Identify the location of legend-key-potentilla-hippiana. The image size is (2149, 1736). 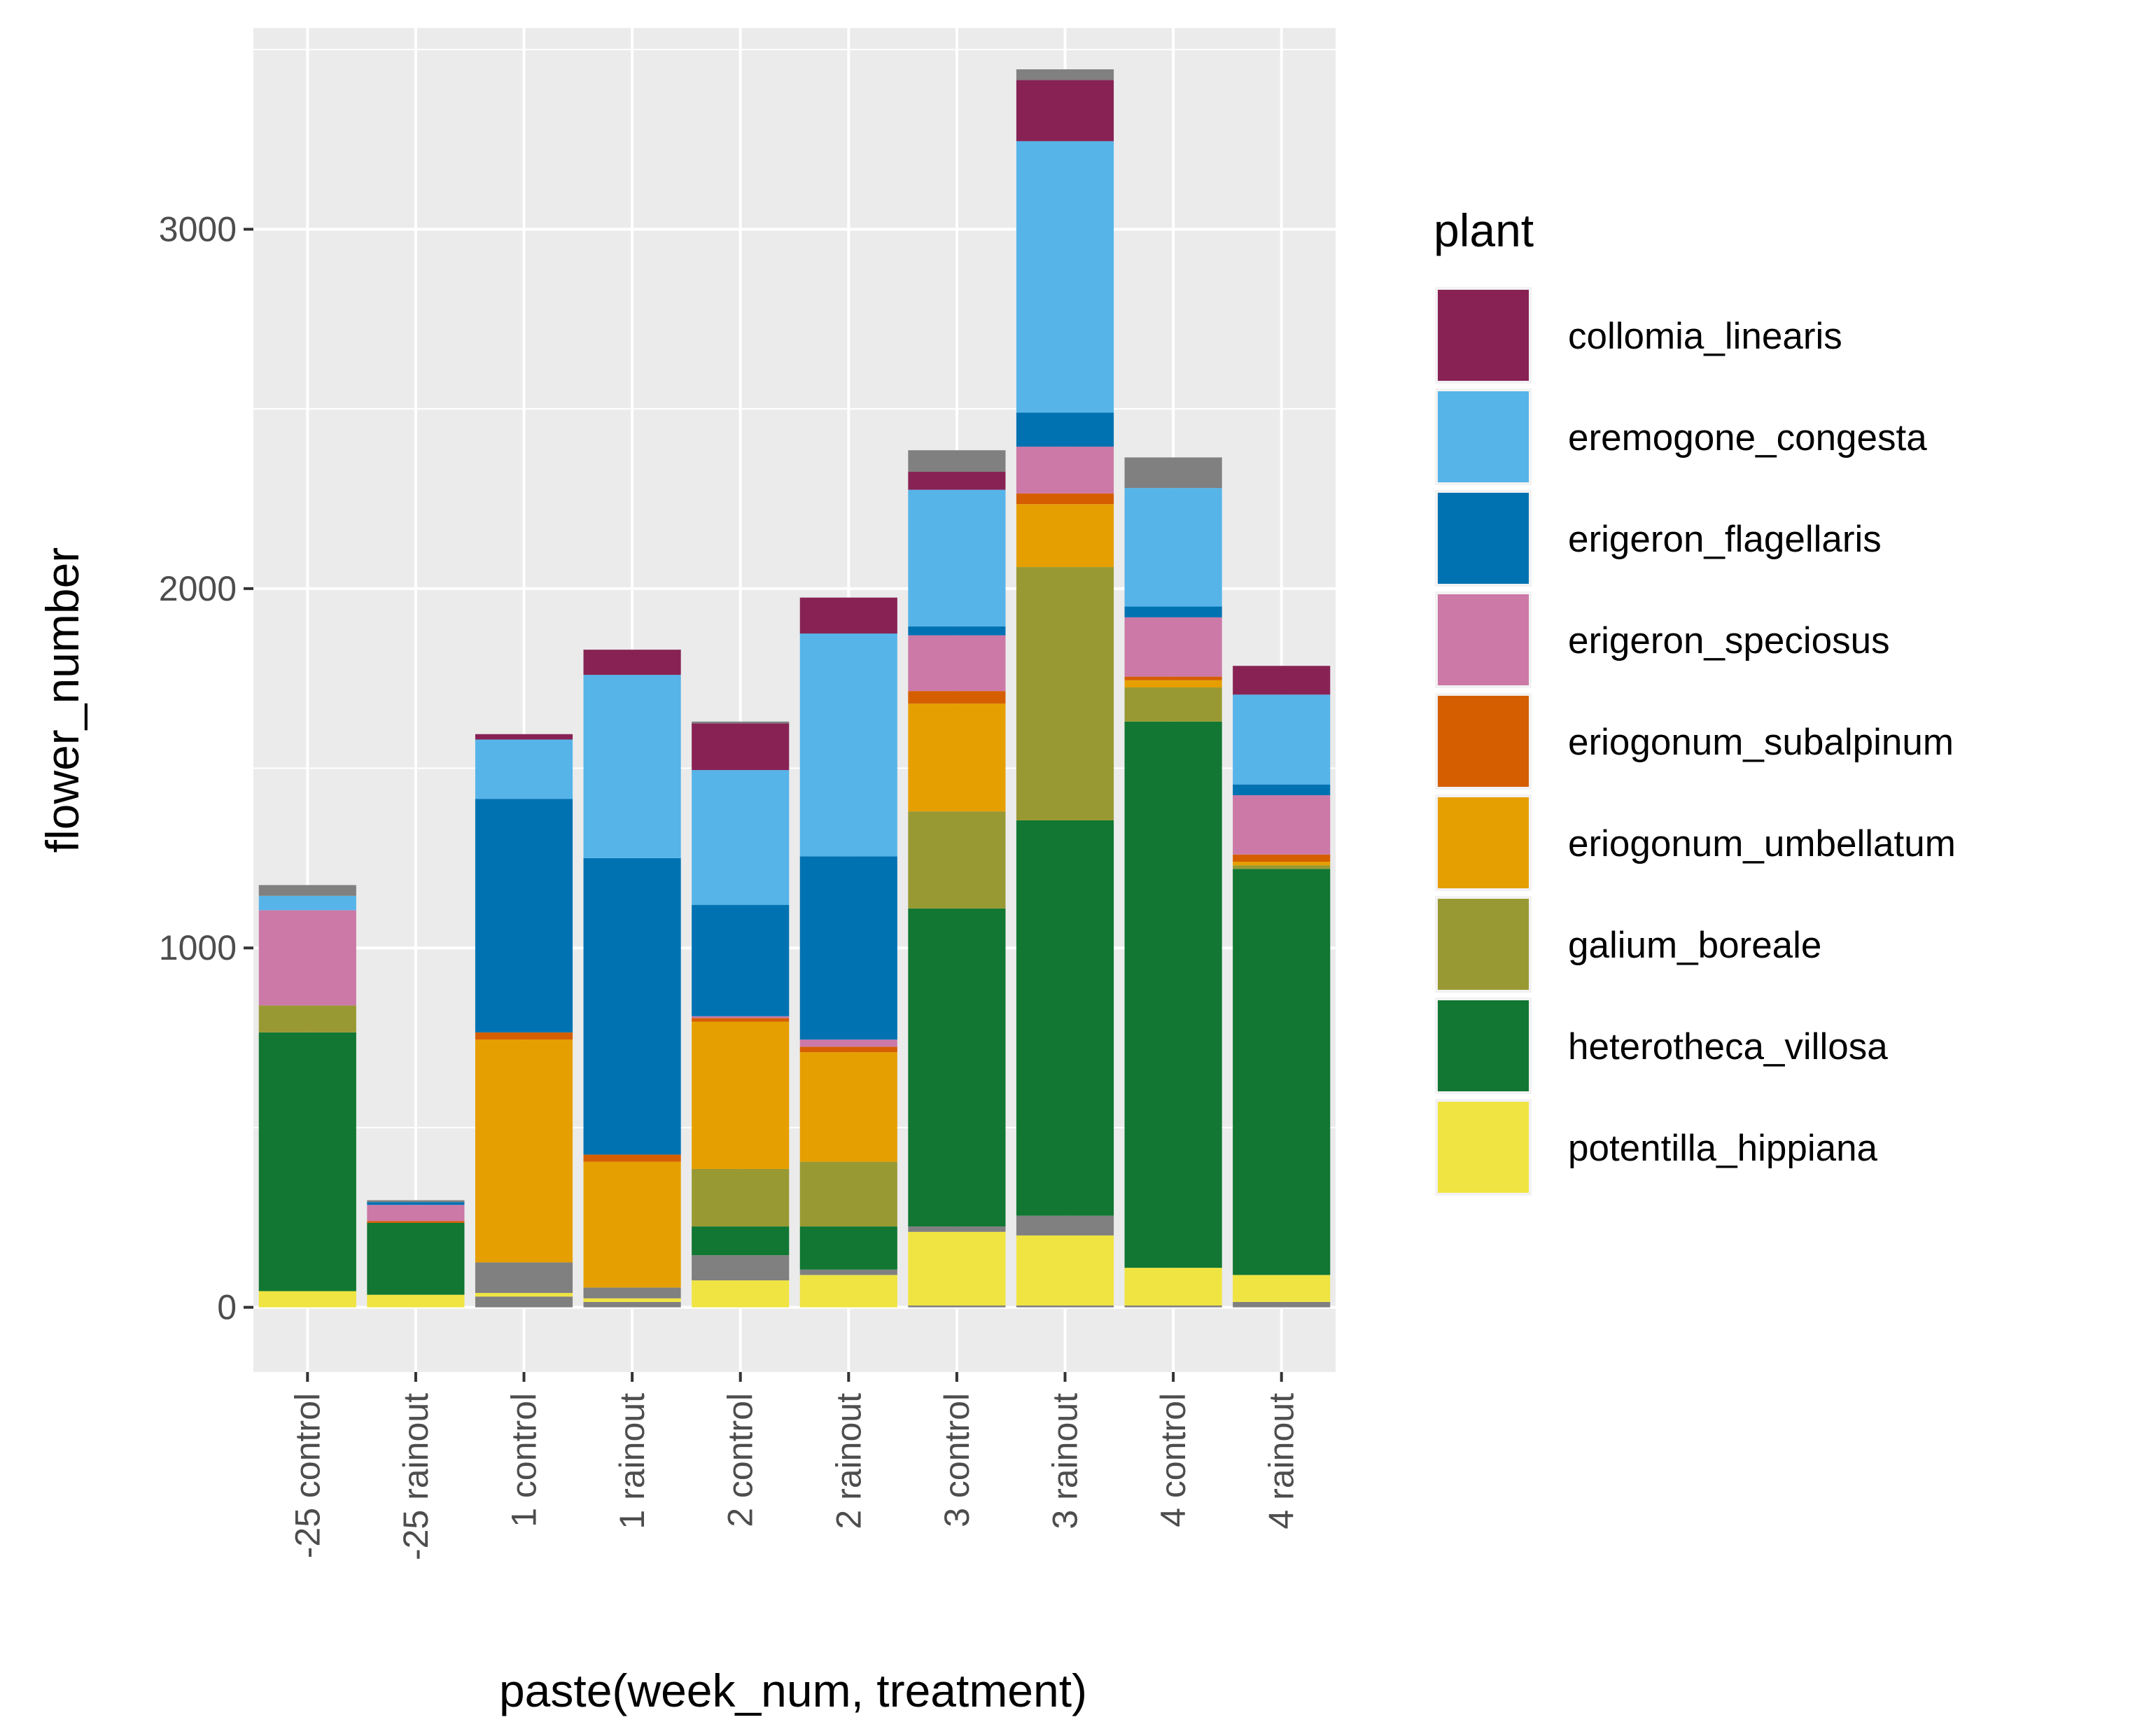
(1483, 1147).